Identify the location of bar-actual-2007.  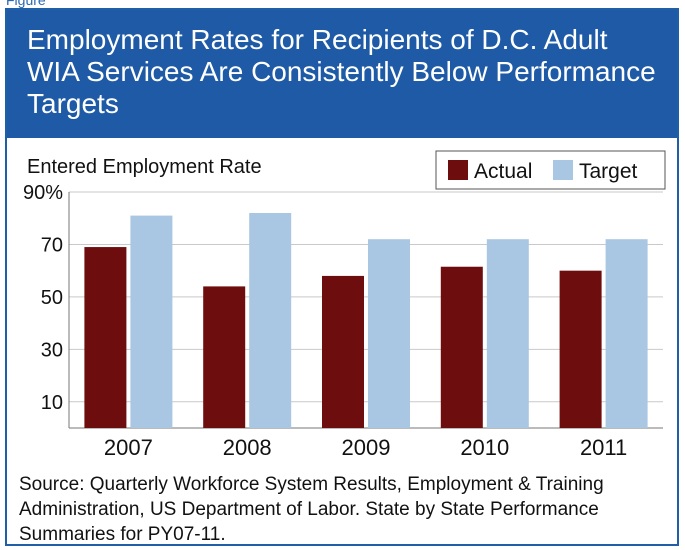
(105, 337).